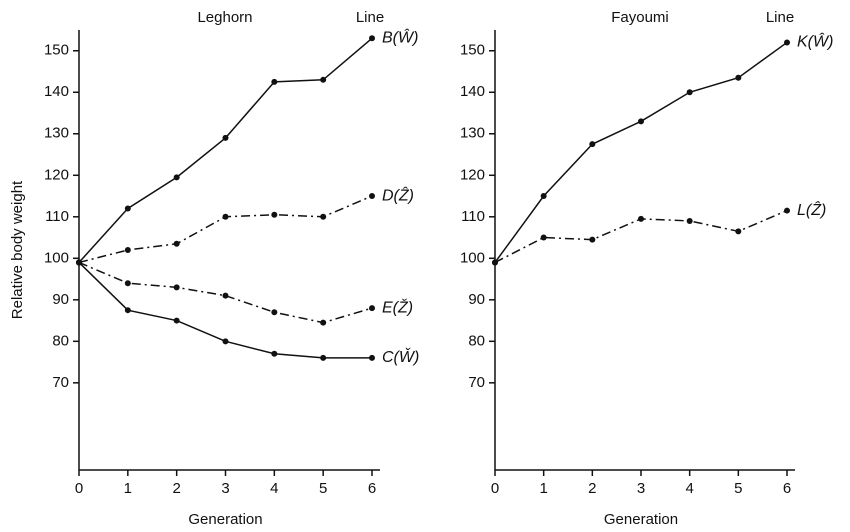  I want to click on series-label: C(W̌), so click(400, 356).